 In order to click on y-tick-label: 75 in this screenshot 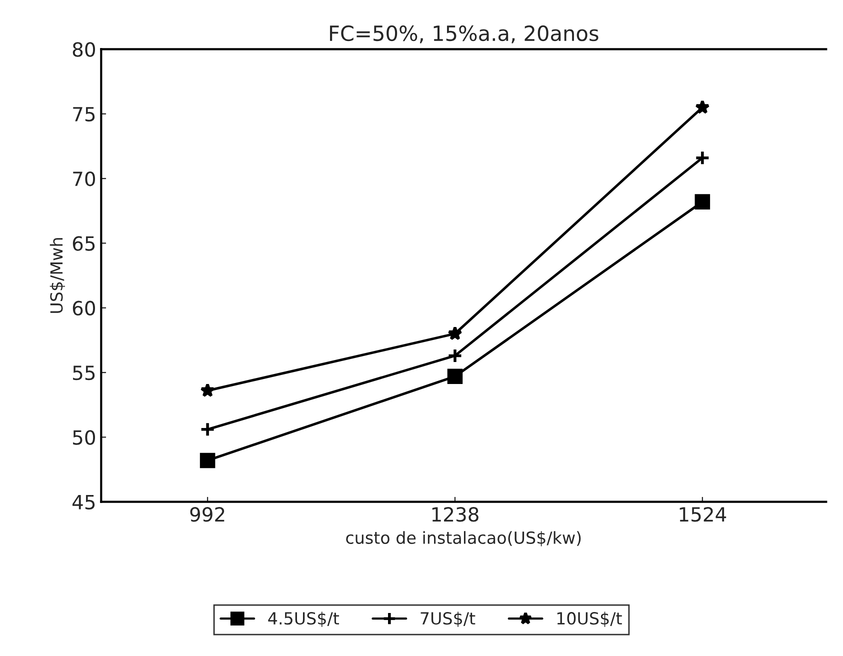, I will do `click(84, 114)`.